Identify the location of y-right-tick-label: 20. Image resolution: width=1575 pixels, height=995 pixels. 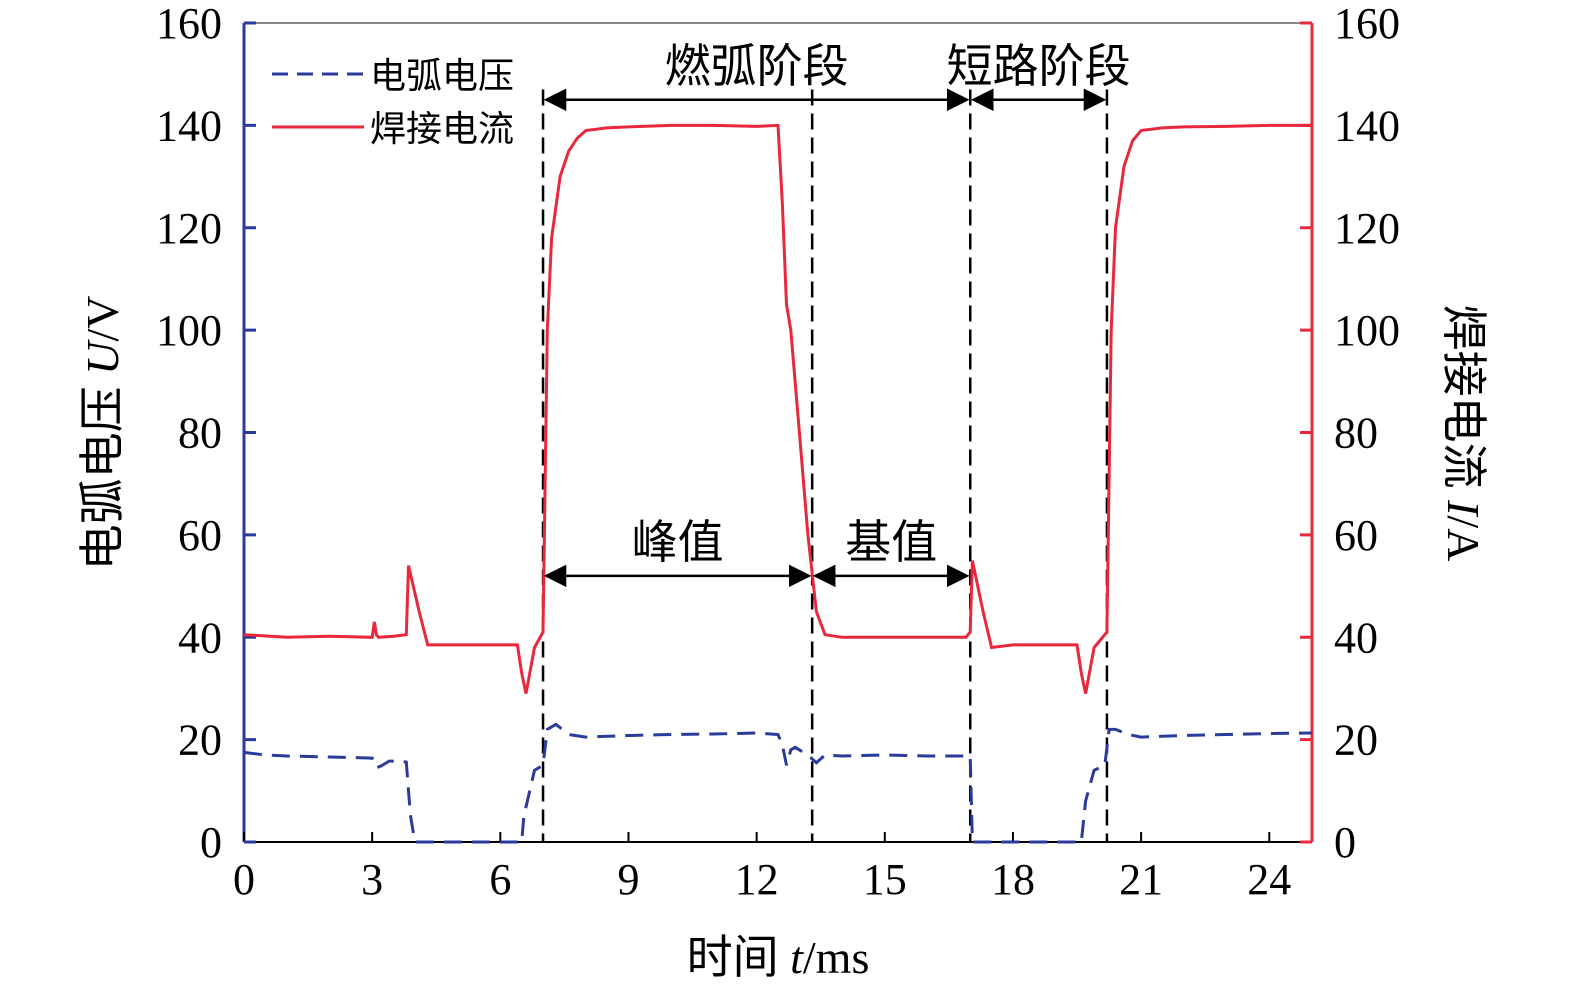
(1356, 740).